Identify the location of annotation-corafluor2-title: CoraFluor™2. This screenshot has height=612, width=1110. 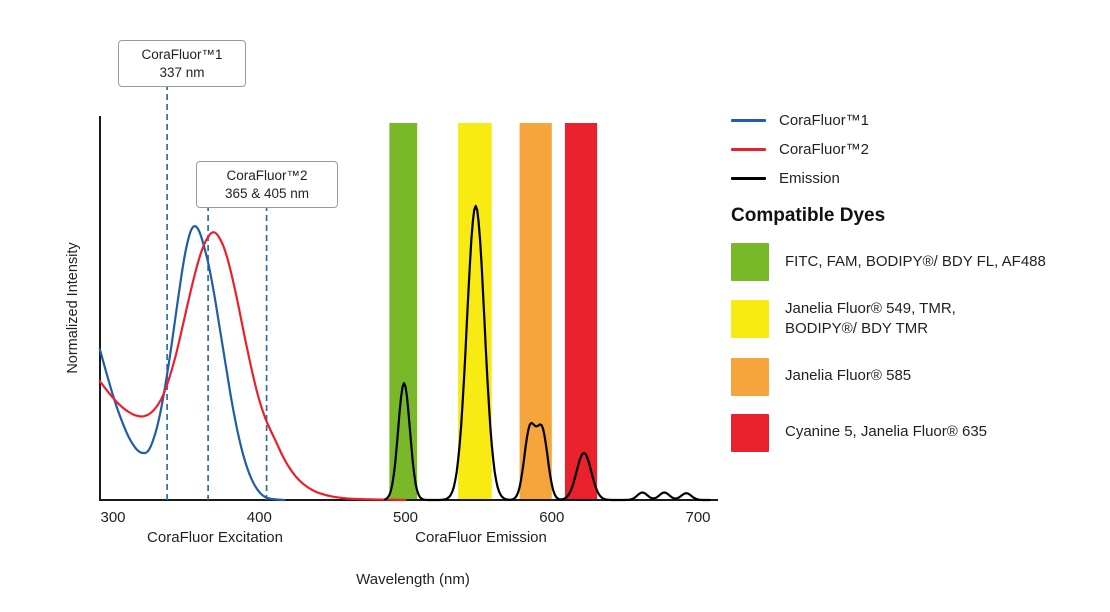
(267, 175).